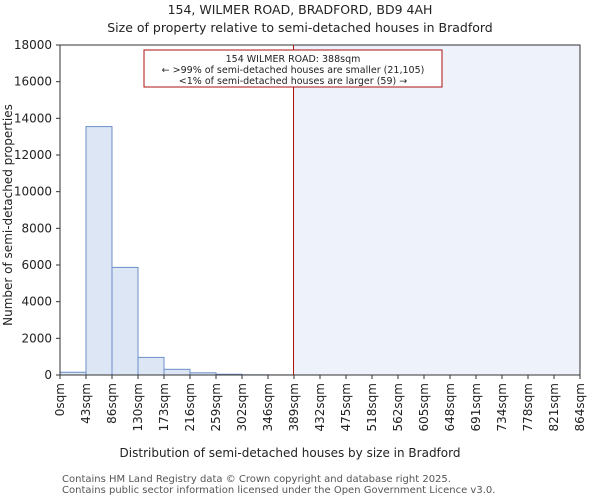 The width and height of the screenshot is (600, 500). I want to click on annotation-line-1: 154 WILMER ROAD: 388sqm, so click(293, 59).